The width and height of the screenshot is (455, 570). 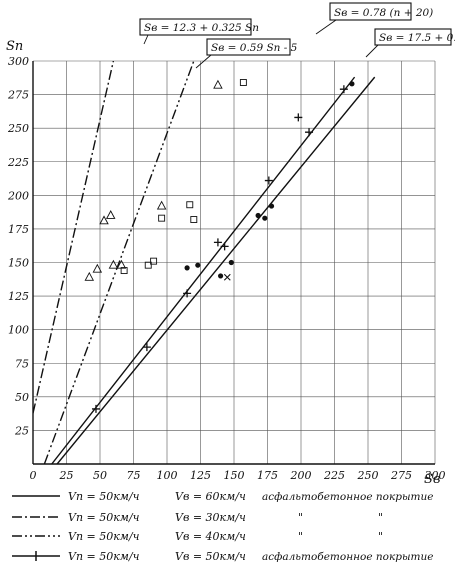 What do you see at coordinates (134, 475) in the screenshot?
I see `x-tick-label: 75` at bounding box center [134, 475].